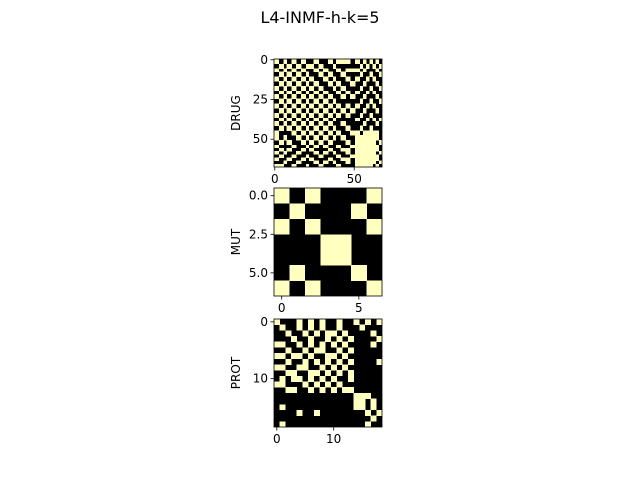 This screenshot has height=480, width=640. Describe the element at coordinates (354, 179) in the screenshot. I see `x-tick-label: 50` at that location.